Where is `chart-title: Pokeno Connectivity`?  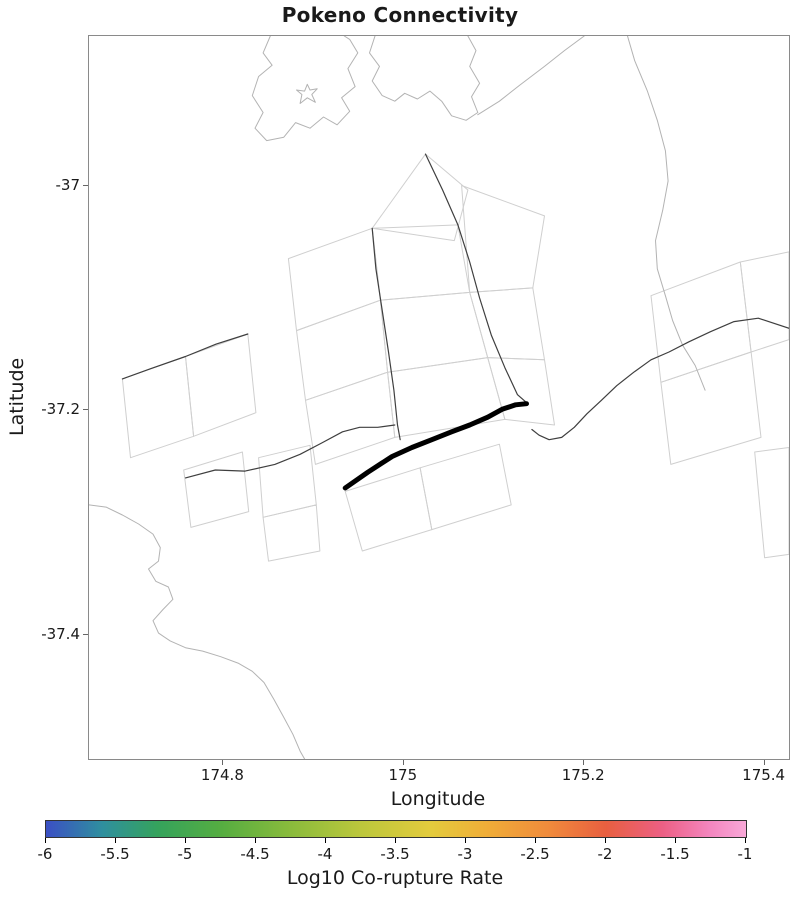 chart-title: Pokeno Connectivity is located at coordinates (400, 15).